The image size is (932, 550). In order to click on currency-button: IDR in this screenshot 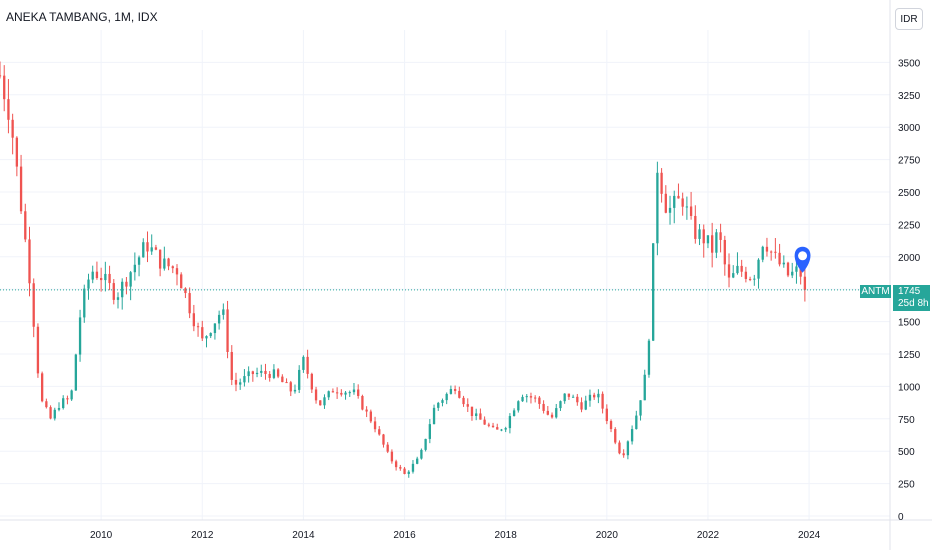, I will do `click(909, 19)`.